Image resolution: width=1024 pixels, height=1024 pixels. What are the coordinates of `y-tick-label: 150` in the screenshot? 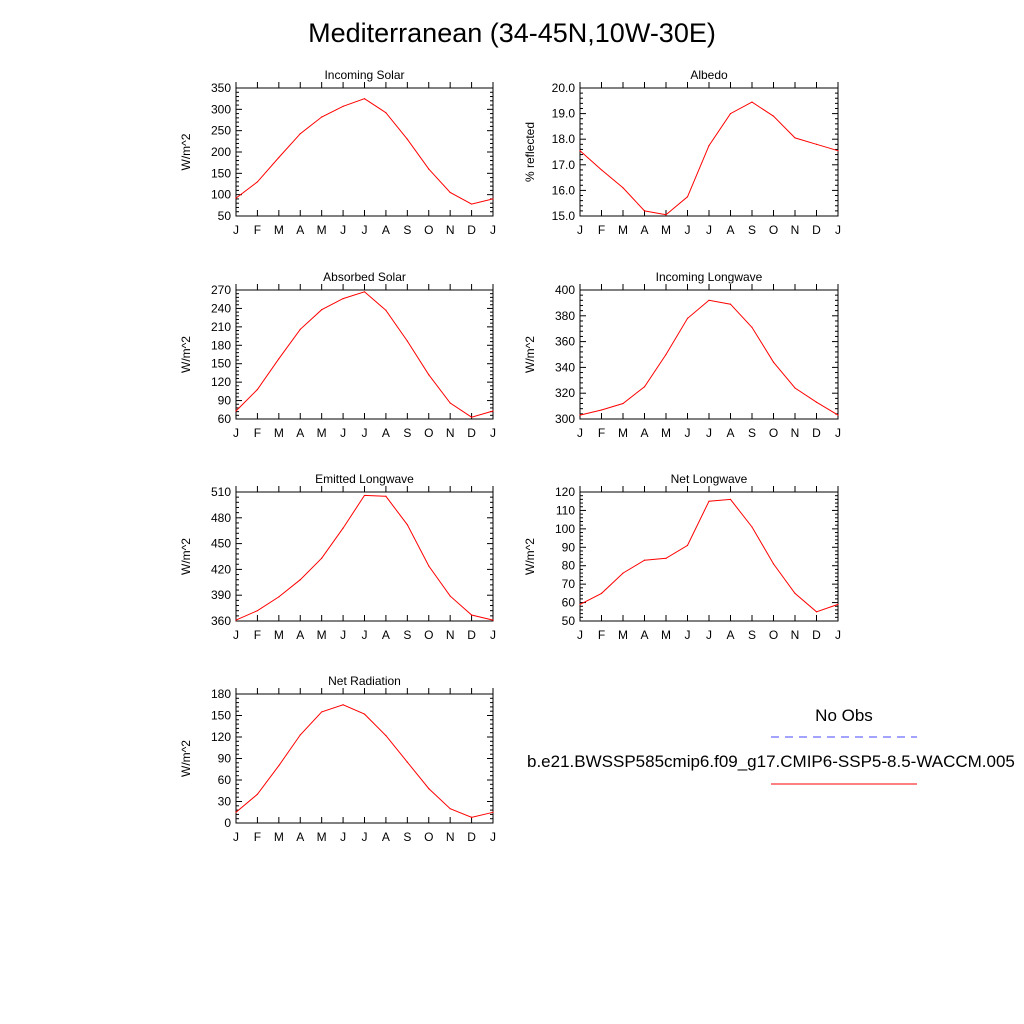 It's located at (221, 173).